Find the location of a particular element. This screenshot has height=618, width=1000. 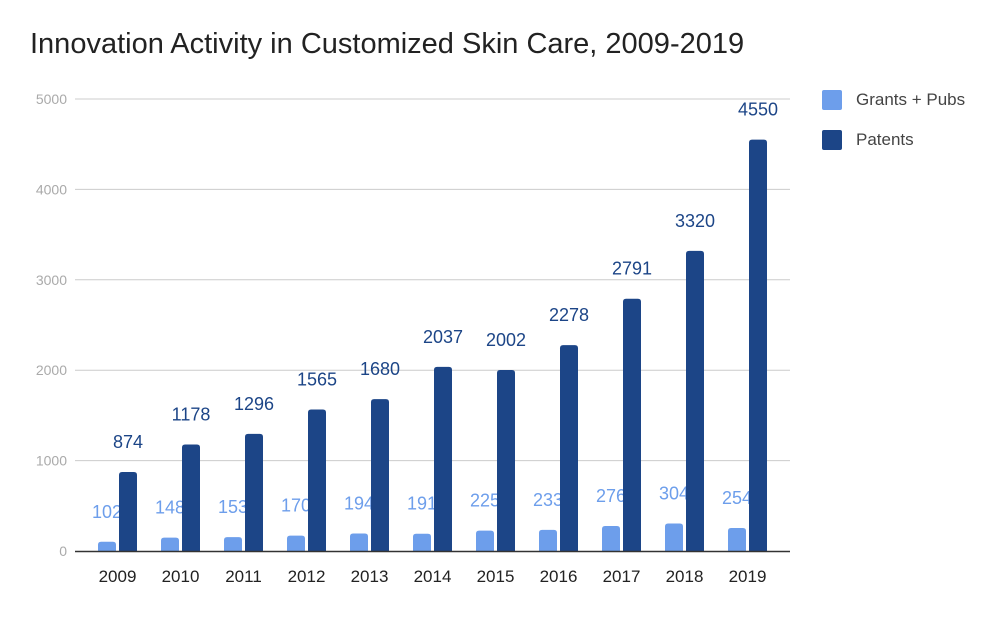

y-tick-label: 4000 is located at coordinates (51, 189).